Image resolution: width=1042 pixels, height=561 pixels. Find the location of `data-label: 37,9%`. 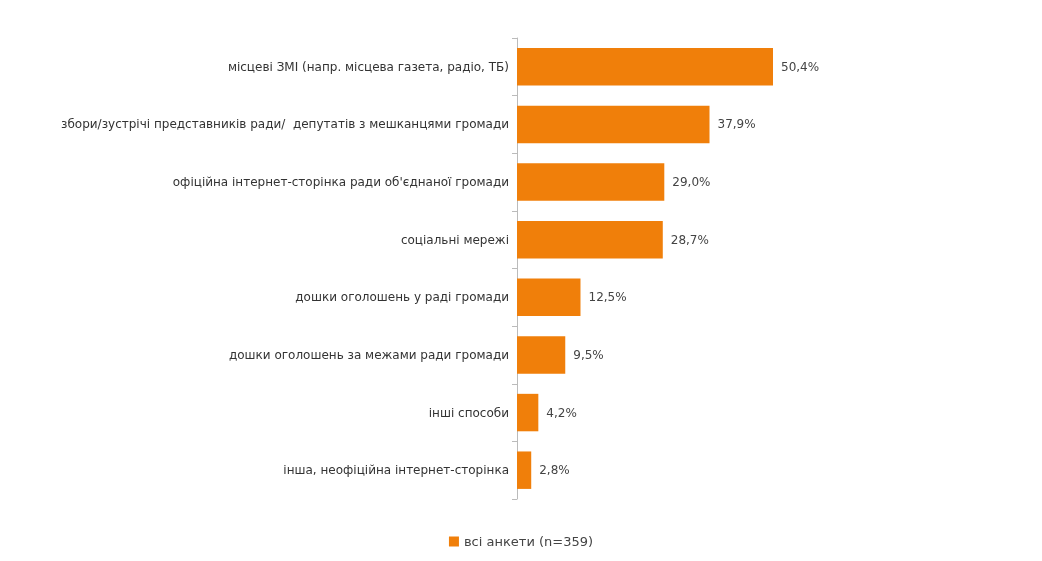

data-label: 37,9% is located at coordinates (736, 124).